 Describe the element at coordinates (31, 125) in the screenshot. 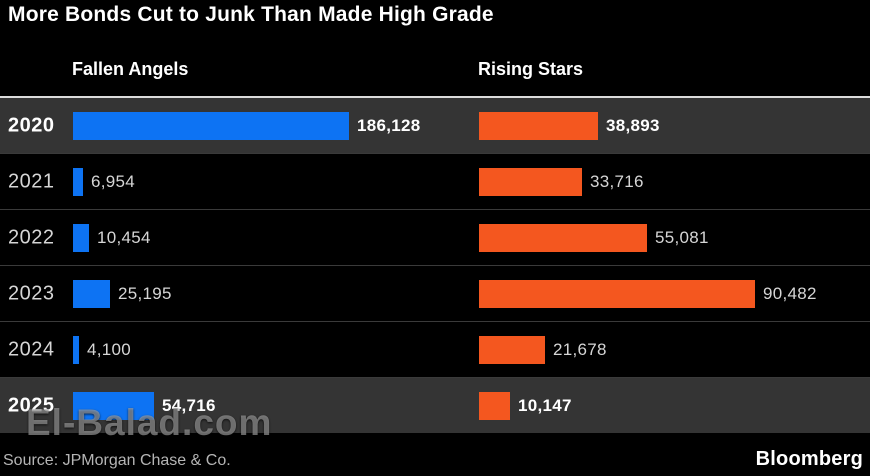

I see `year-label: 2020` at that location.